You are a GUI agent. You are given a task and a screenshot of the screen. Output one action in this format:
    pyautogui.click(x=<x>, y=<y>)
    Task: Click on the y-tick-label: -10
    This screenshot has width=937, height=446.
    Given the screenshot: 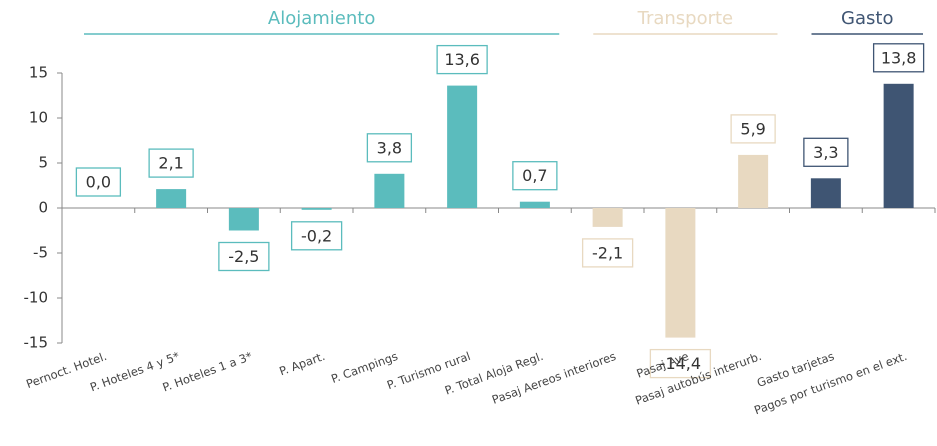 What is the action you would take?
    pyautogui.click(x=36, y=298)
    